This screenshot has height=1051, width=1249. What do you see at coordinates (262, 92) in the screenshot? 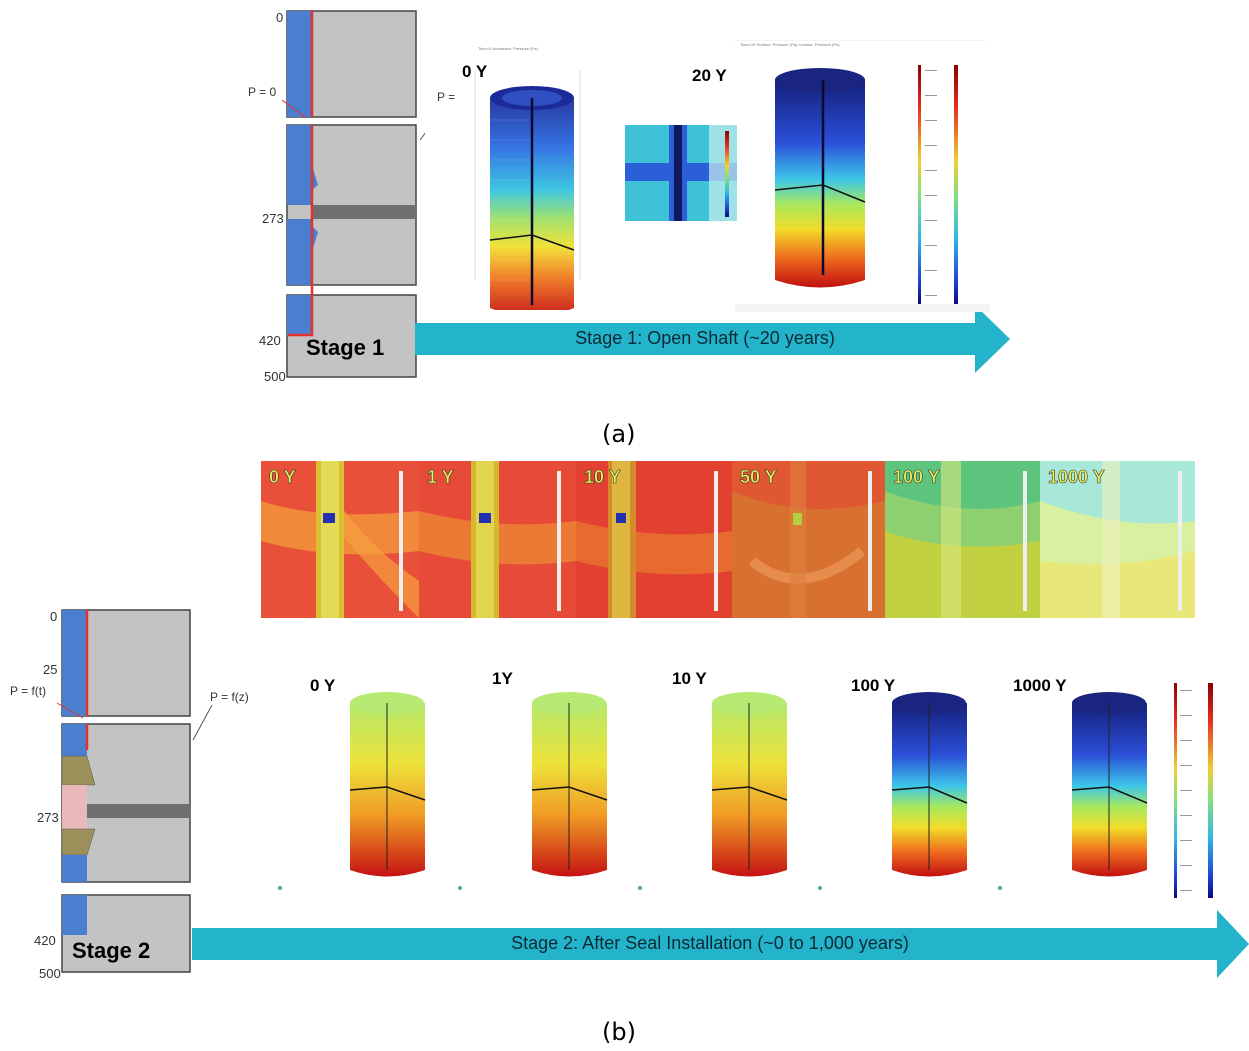
I see `stage1-boundary-left: P = 0` at bounding box center [262, 92].